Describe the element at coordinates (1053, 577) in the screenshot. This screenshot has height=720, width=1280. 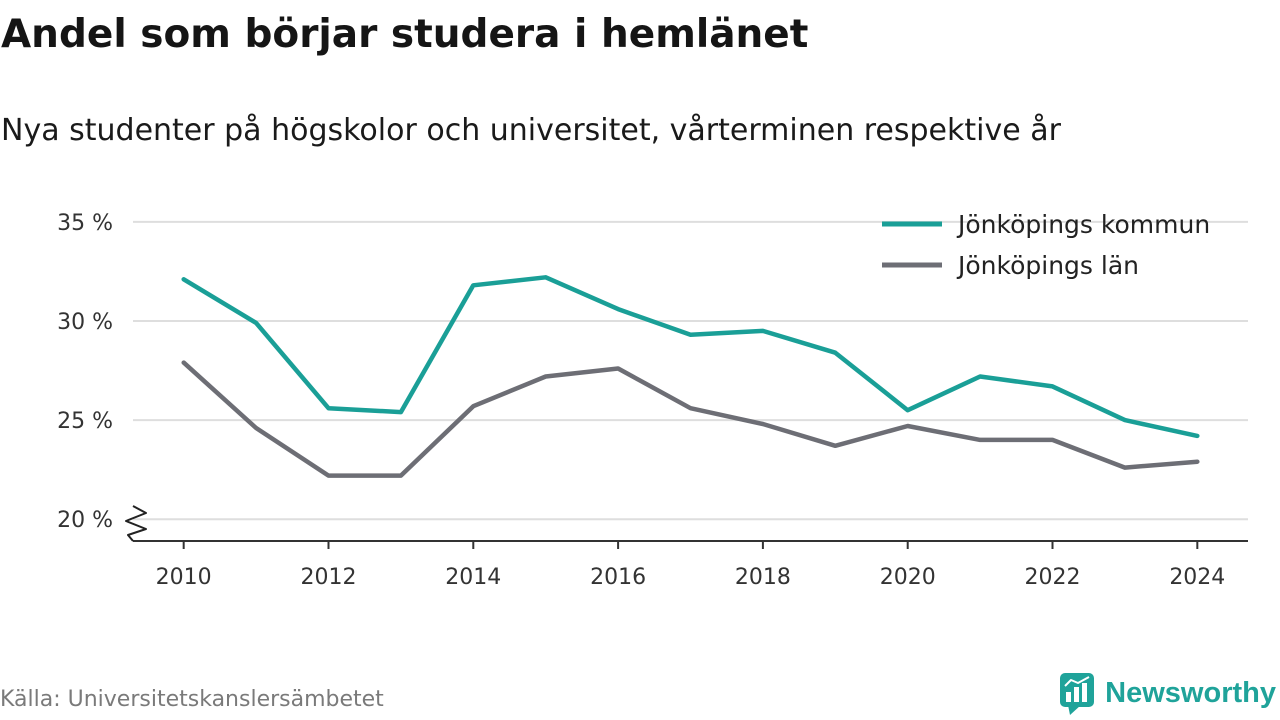
I see `x-tick-label-2022: 2022` at that location.